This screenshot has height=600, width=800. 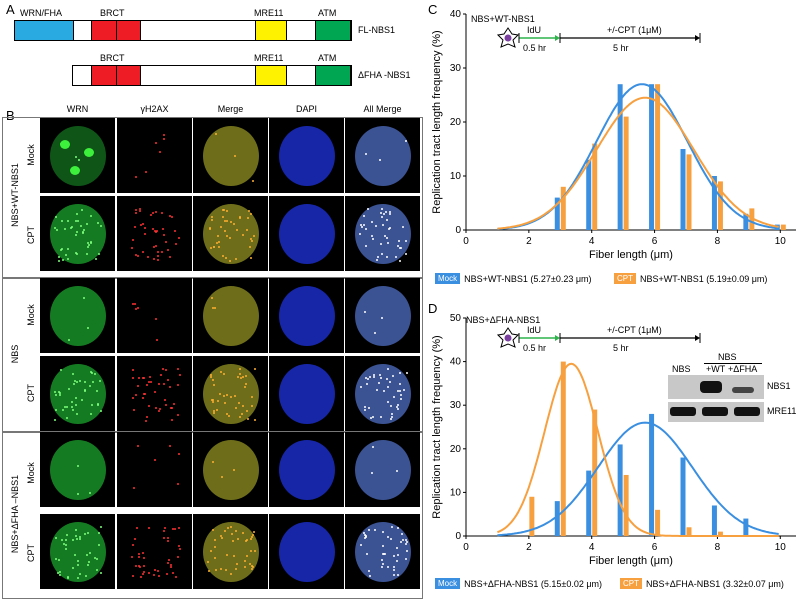 I want to click on y-tick-label: 40, so click(x=456, y=14).